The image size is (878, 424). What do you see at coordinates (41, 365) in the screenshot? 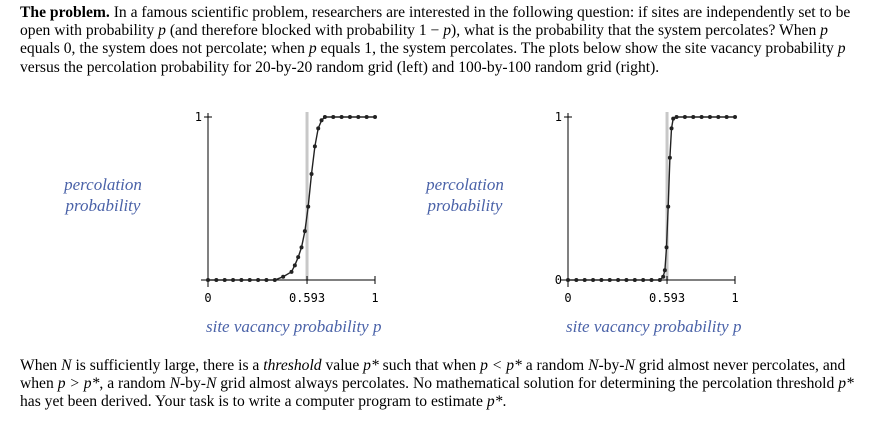
I see `outro-text: When` at bounding box center [41, 365].